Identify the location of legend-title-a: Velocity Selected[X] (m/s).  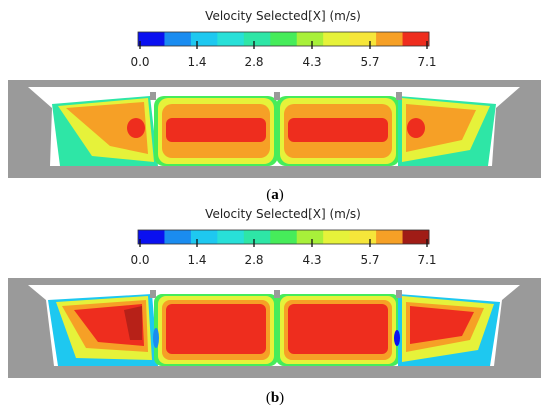
(283, 16).